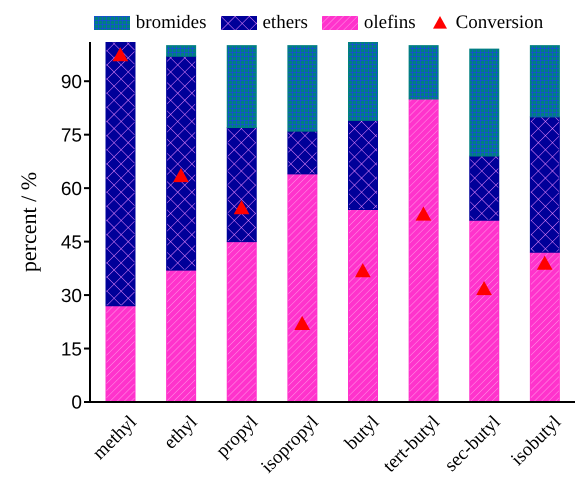 The image size is (588, 490). I want to click on y-tick-label: 45, so click(71, 243).